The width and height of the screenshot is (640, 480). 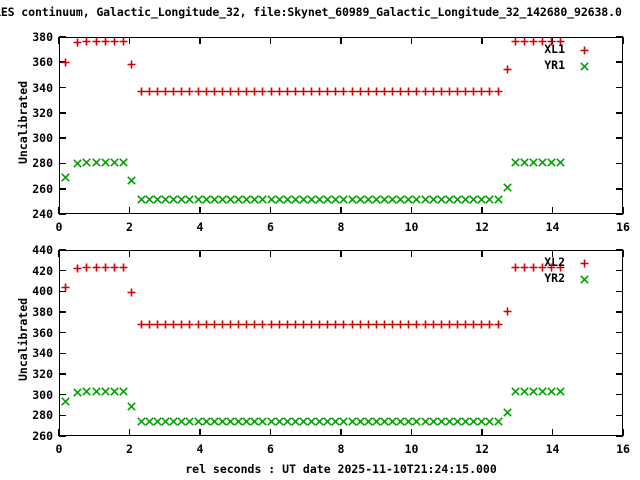 I want to click on y-tick-label-top: 320, so click(x=42, y=112).